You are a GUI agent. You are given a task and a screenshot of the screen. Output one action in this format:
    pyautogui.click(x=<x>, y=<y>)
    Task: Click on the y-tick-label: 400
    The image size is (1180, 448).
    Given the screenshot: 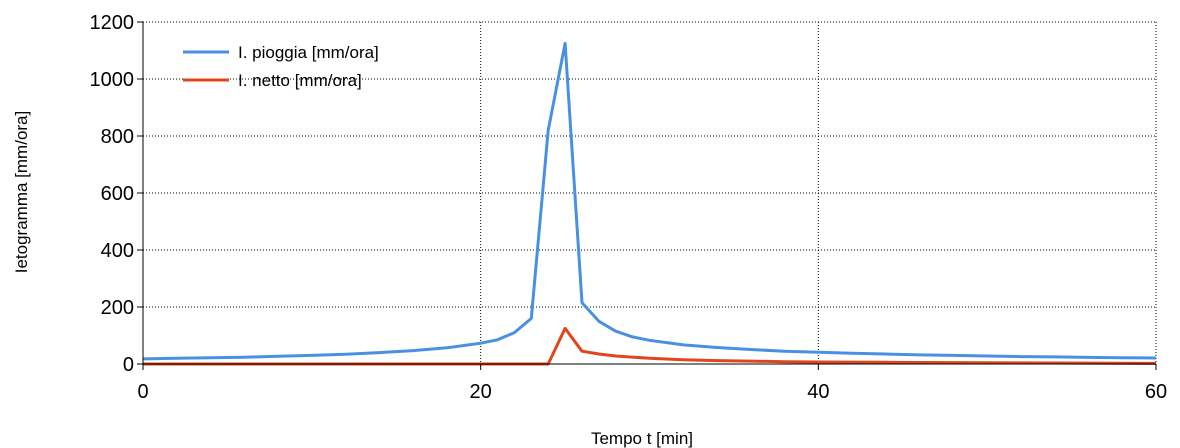 What is the action you would take?
    pyautogui.click(x=117, y=251)
    